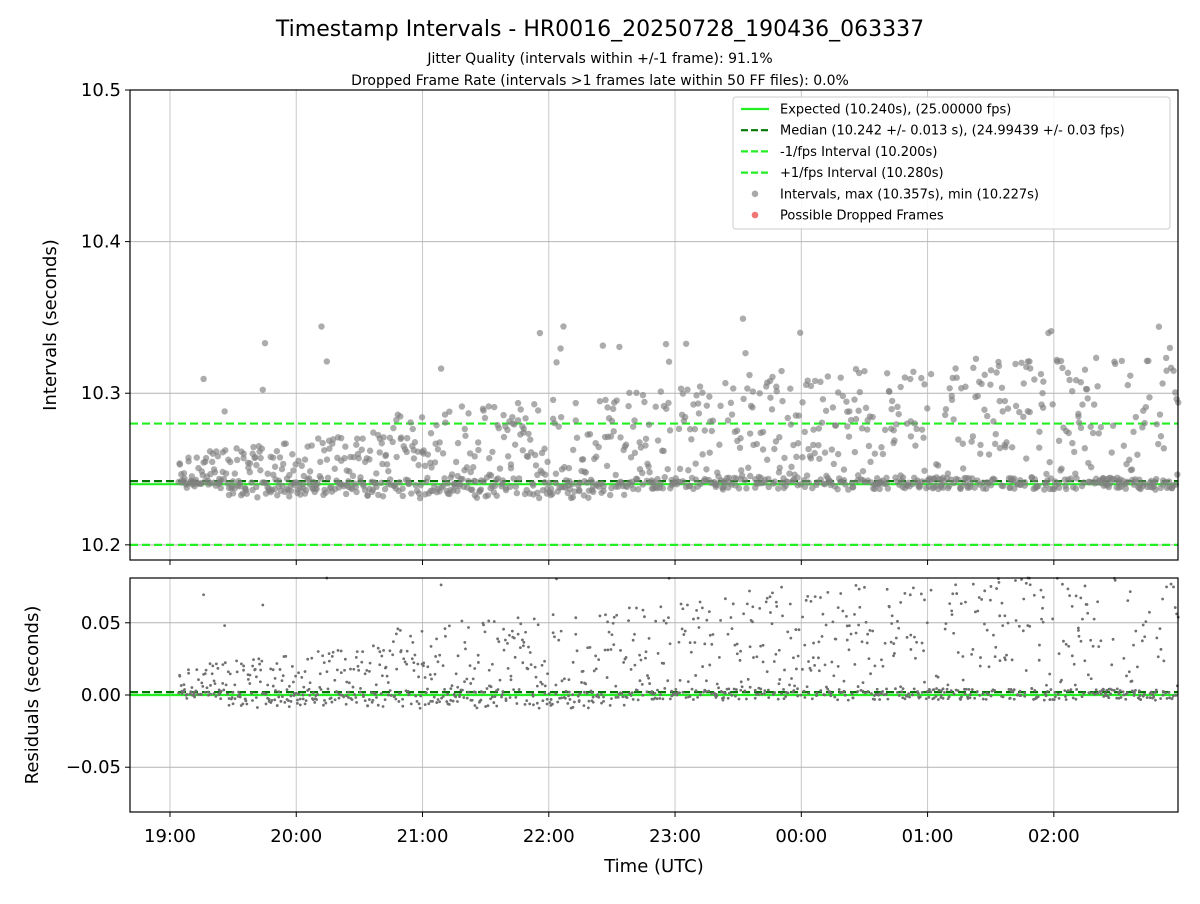 The image size is (1200, 904). What do you see at coordinates (755, 194) in the screenshot?
I see `legend-swatch-dot` at bounding box center [755, 194].